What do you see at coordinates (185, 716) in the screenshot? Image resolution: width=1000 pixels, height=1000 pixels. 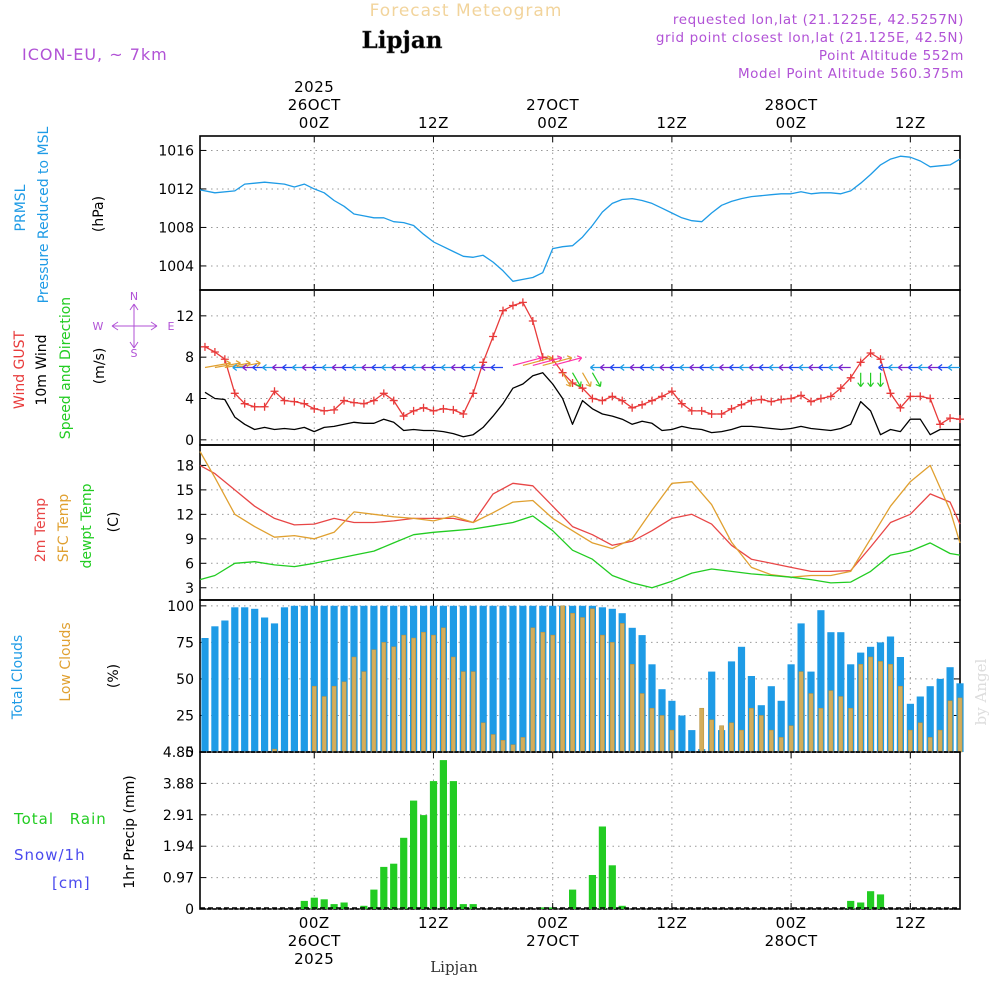 I see `y-tick-label: 25` at bounding box center [185, 716].